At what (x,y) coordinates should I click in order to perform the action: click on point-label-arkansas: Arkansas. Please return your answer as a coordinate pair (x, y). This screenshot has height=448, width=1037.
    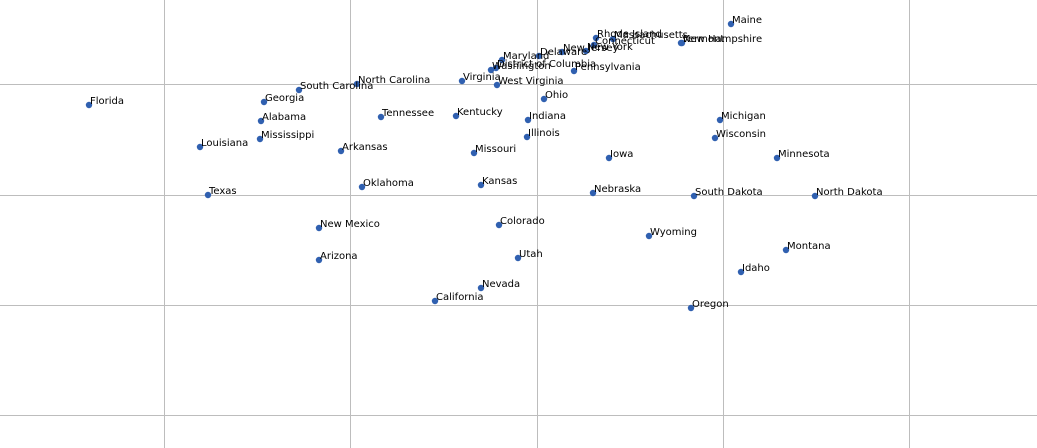
    Looking at the image, I should click on (365, 147).